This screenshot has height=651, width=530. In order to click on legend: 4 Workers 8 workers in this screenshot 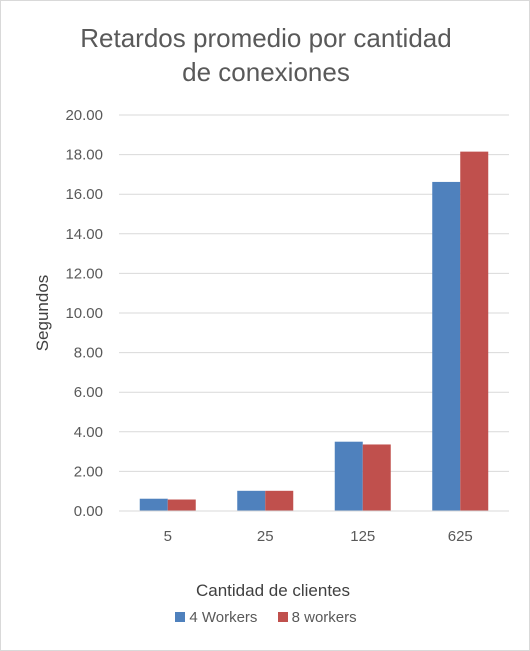, I will do `click(265, 617)`.